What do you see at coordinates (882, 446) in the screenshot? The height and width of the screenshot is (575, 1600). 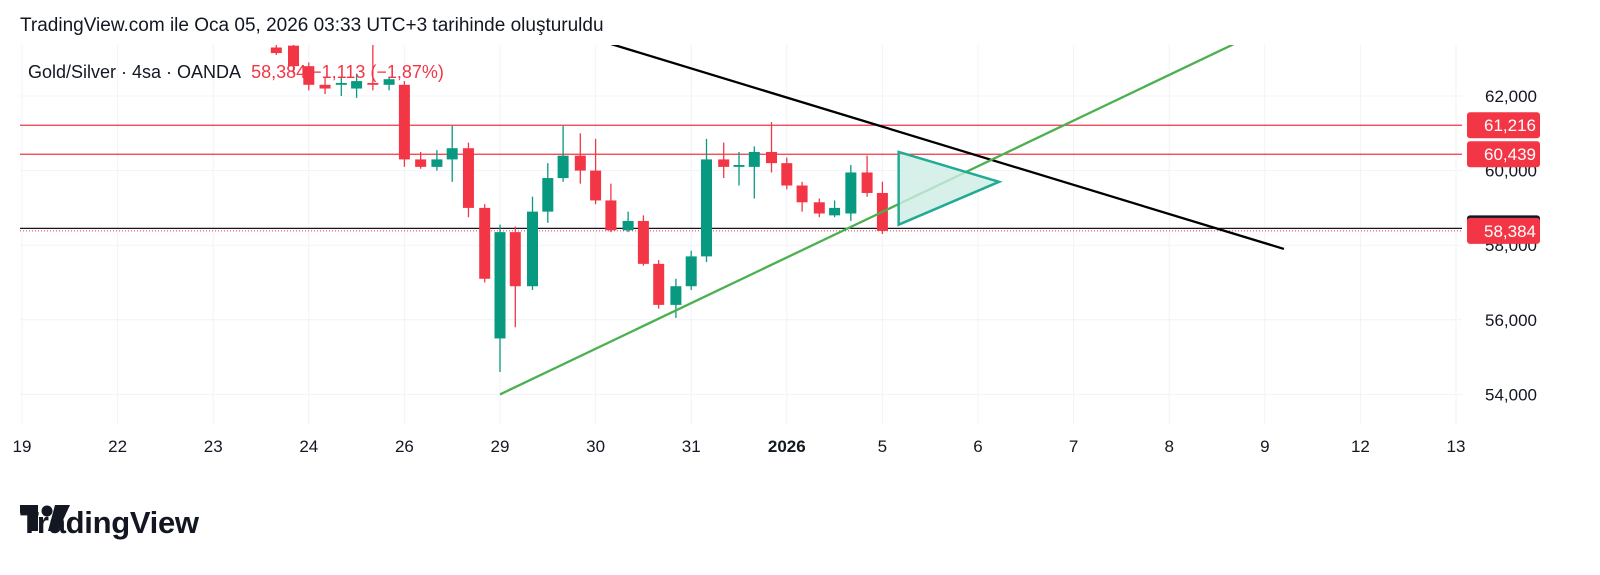 I see `x-tick-label: 5` at bounding box center [882, 446].